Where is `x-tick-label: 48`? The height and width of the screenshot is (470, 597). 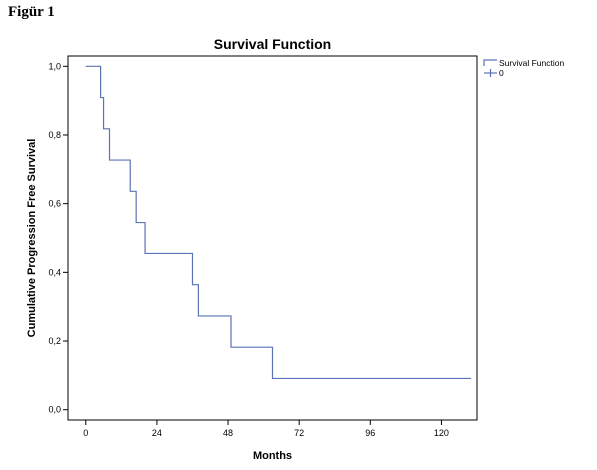 x-tick-label: 48 is located at coordinates (228, 433).